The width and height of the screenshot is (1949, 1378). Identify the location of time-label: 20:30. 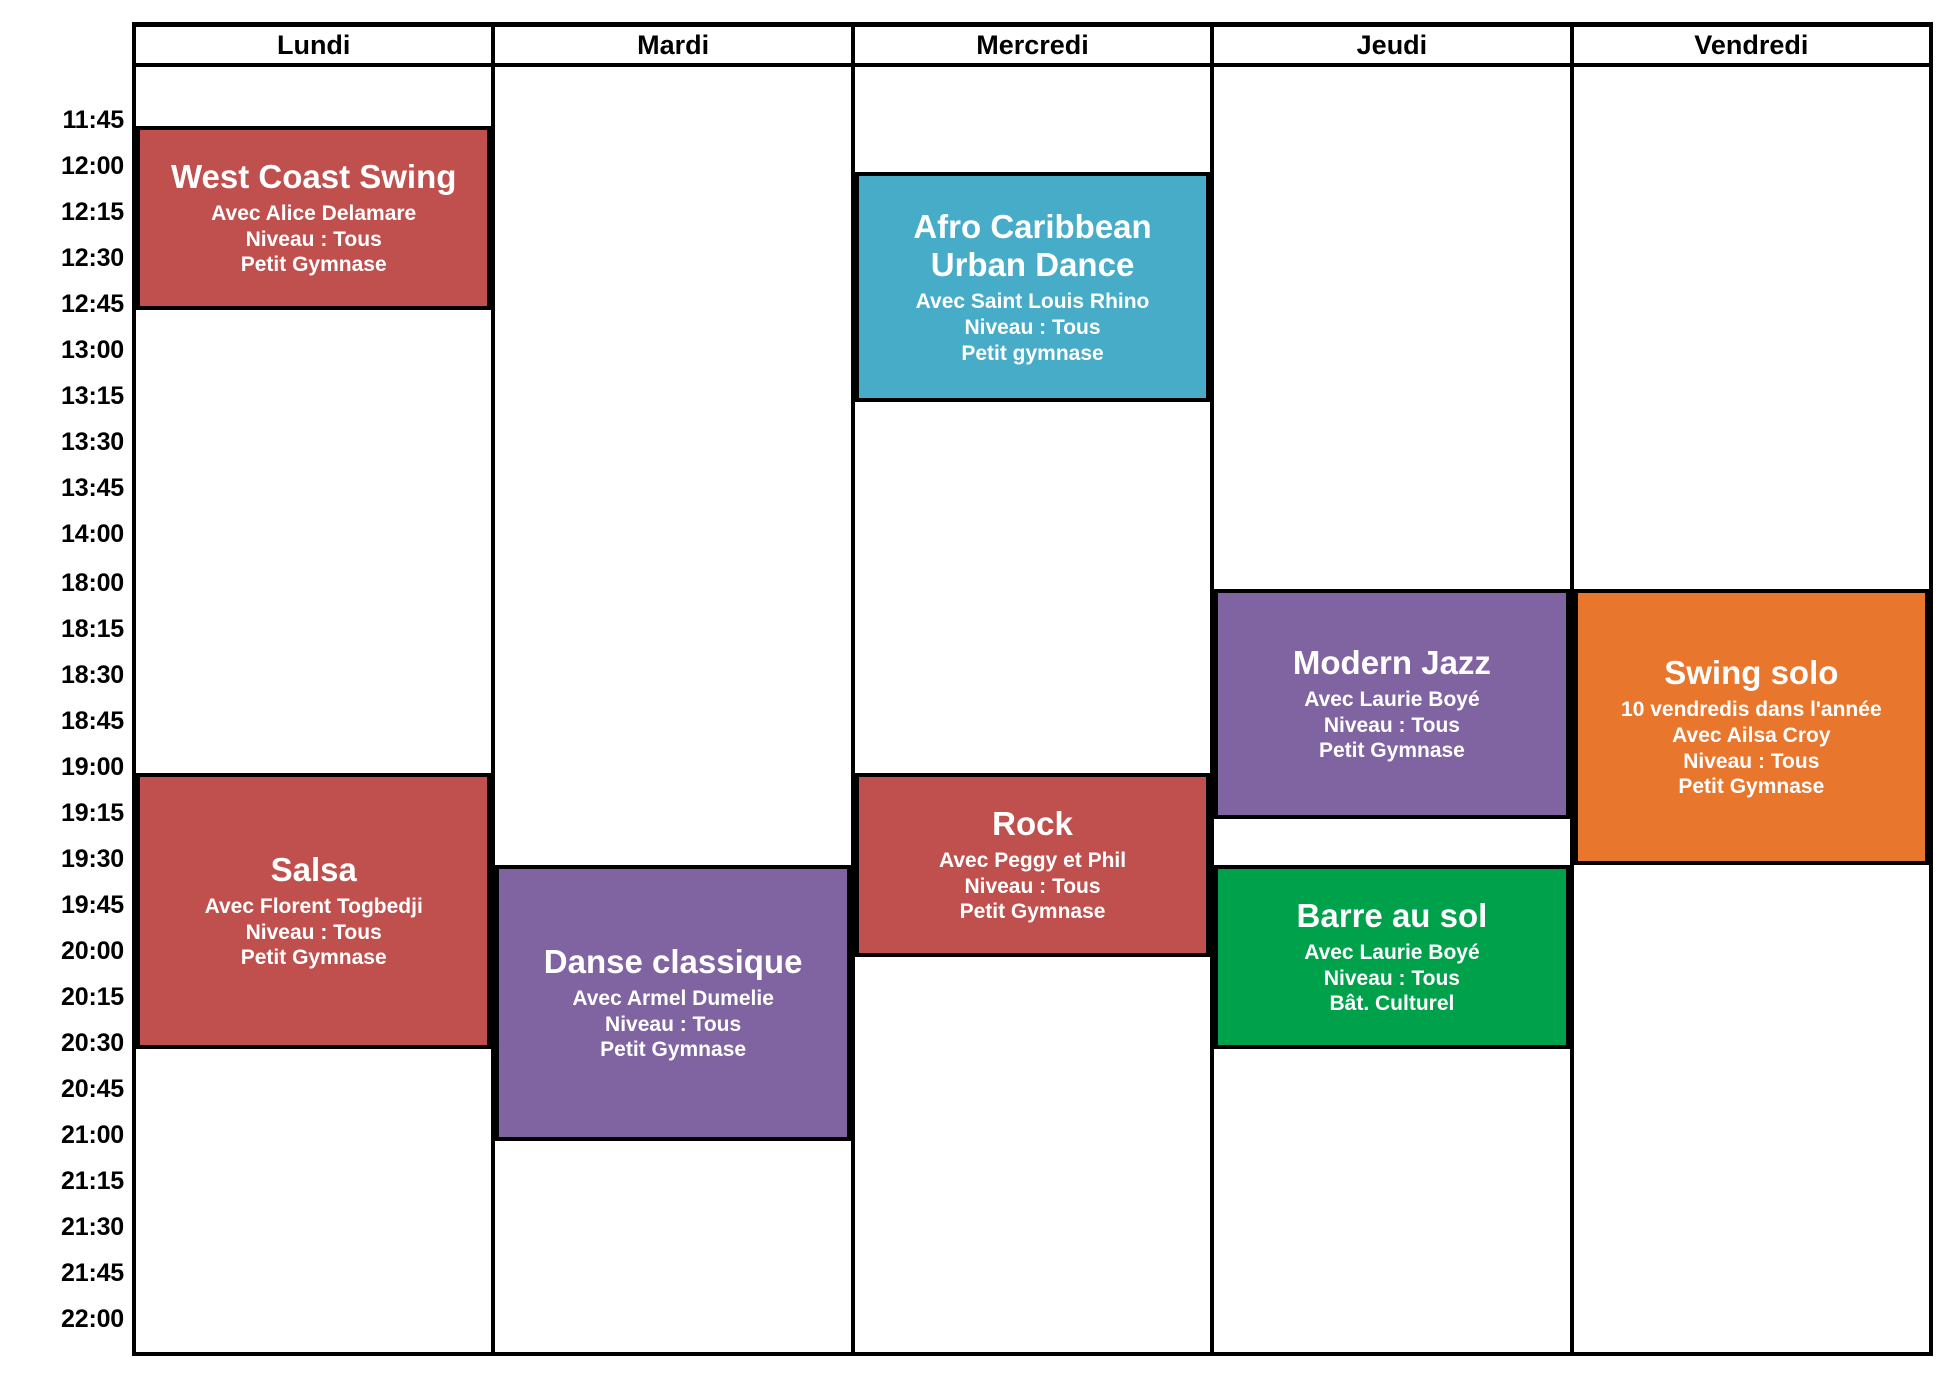
(92, 1043).